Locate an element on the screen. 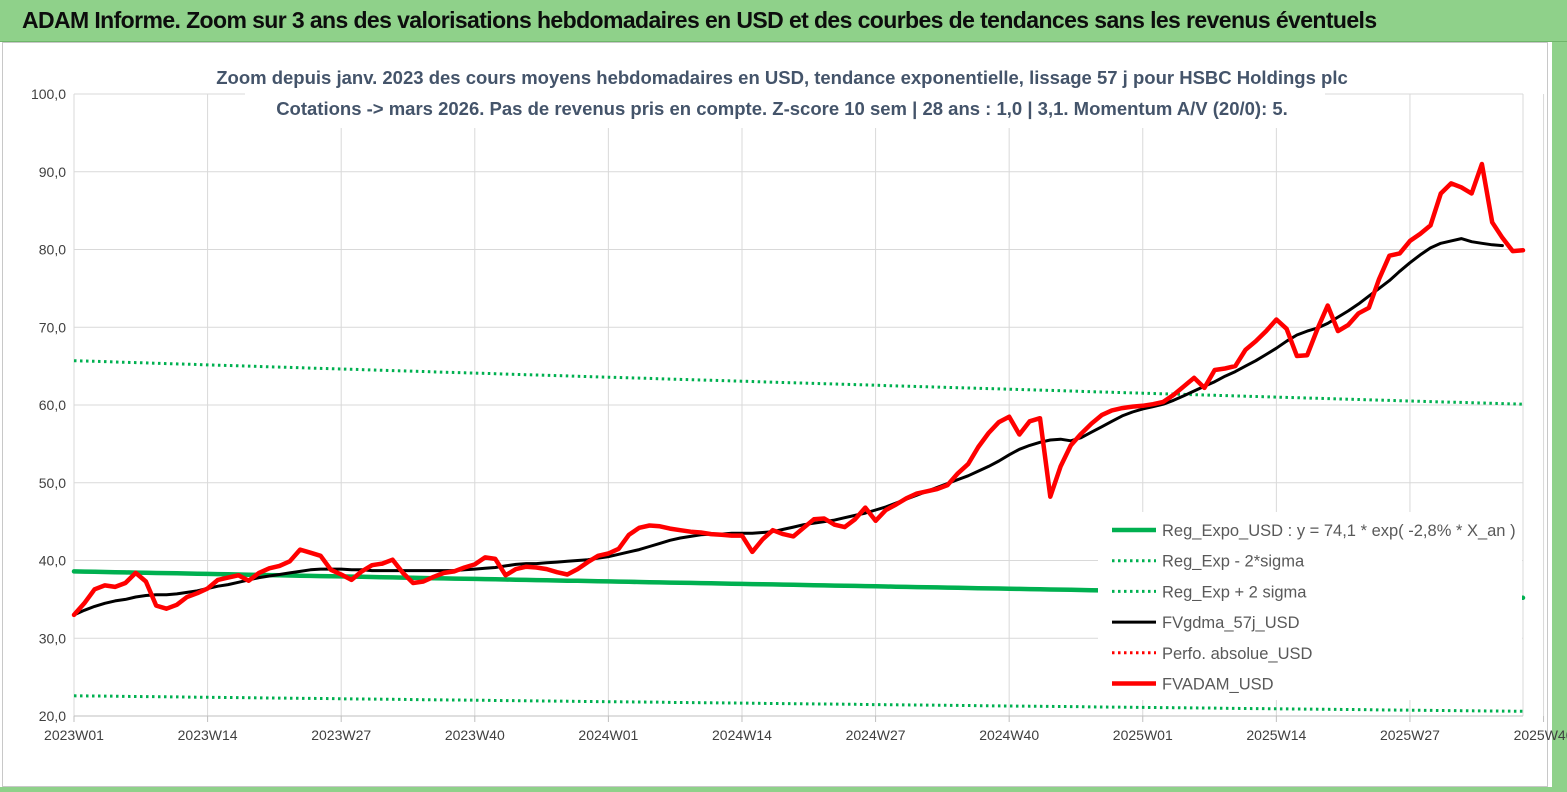 This screenshot has width=1567, height=792. y-tick-label: 30,0 is located at coordinates (52, 638).